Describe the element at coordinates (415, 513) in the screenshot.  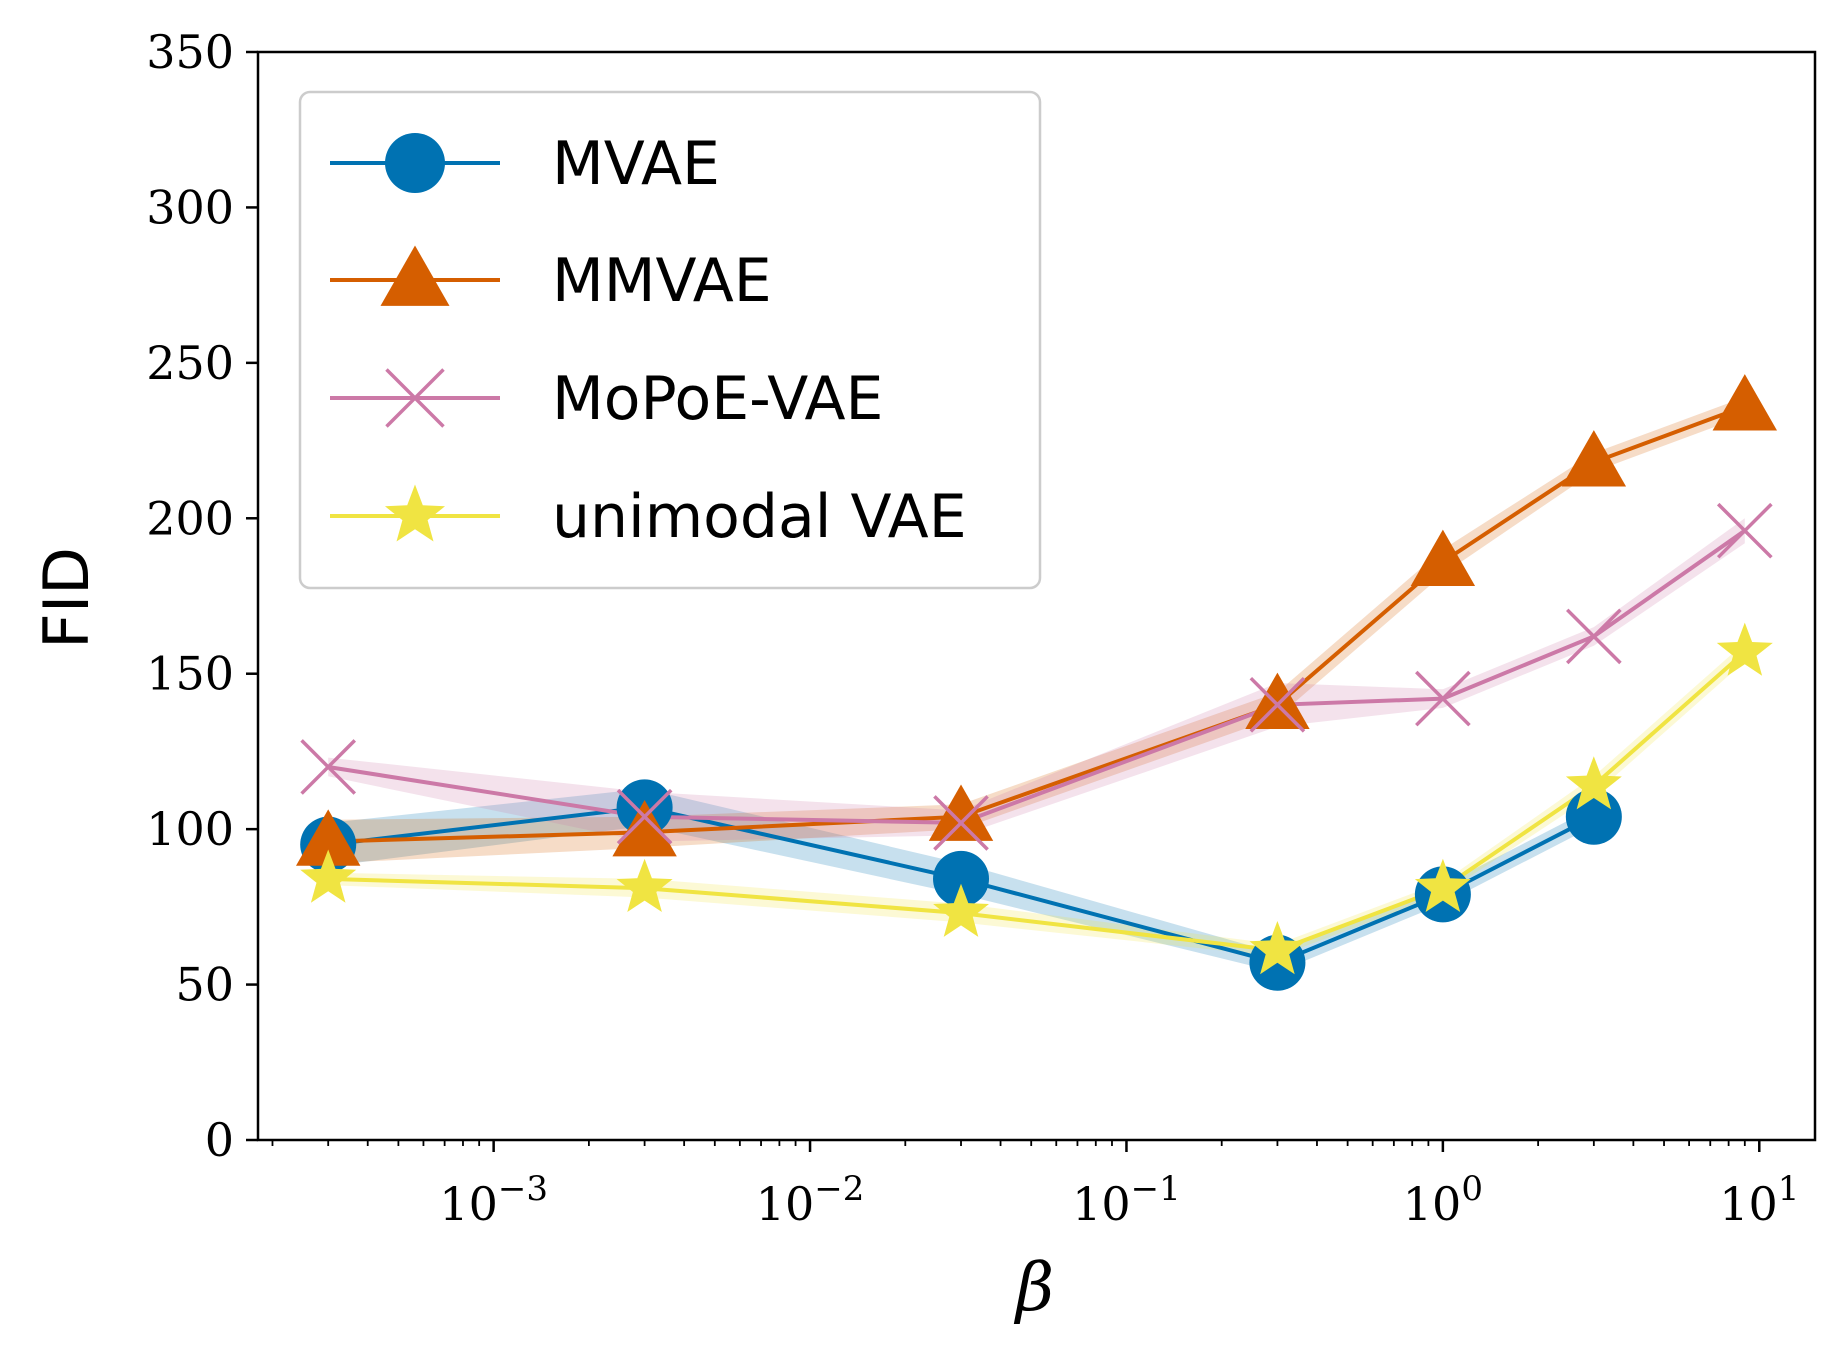
I see `legend-unimodal-vae-marker` at that location.